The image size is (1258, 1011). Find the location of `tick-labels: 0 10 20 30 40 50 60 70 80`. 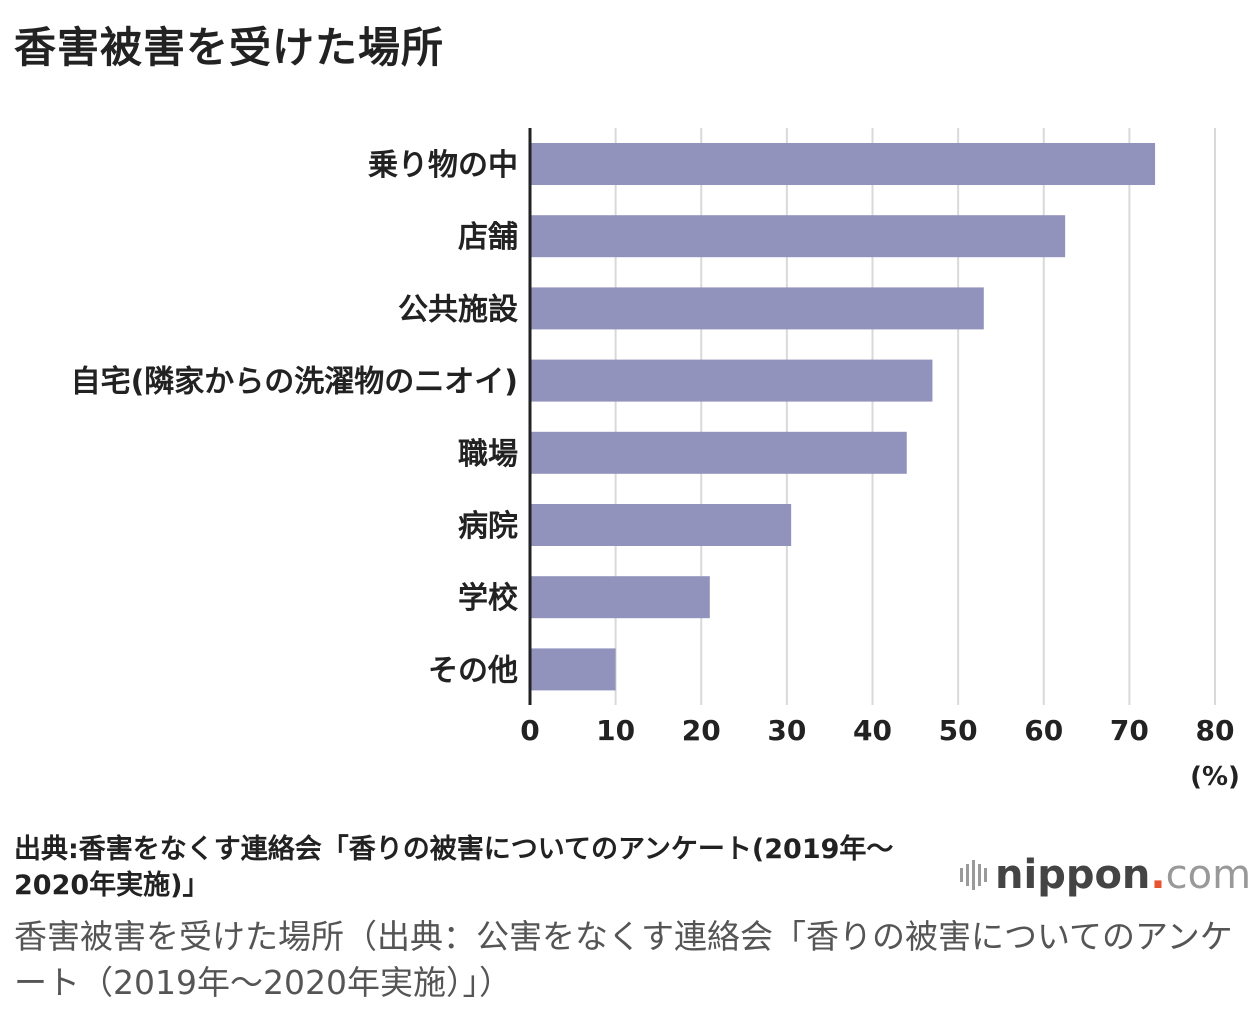

tick-labels: 0 10 20 30 40 50 60 70 80 is located at coordinates (877, 730).